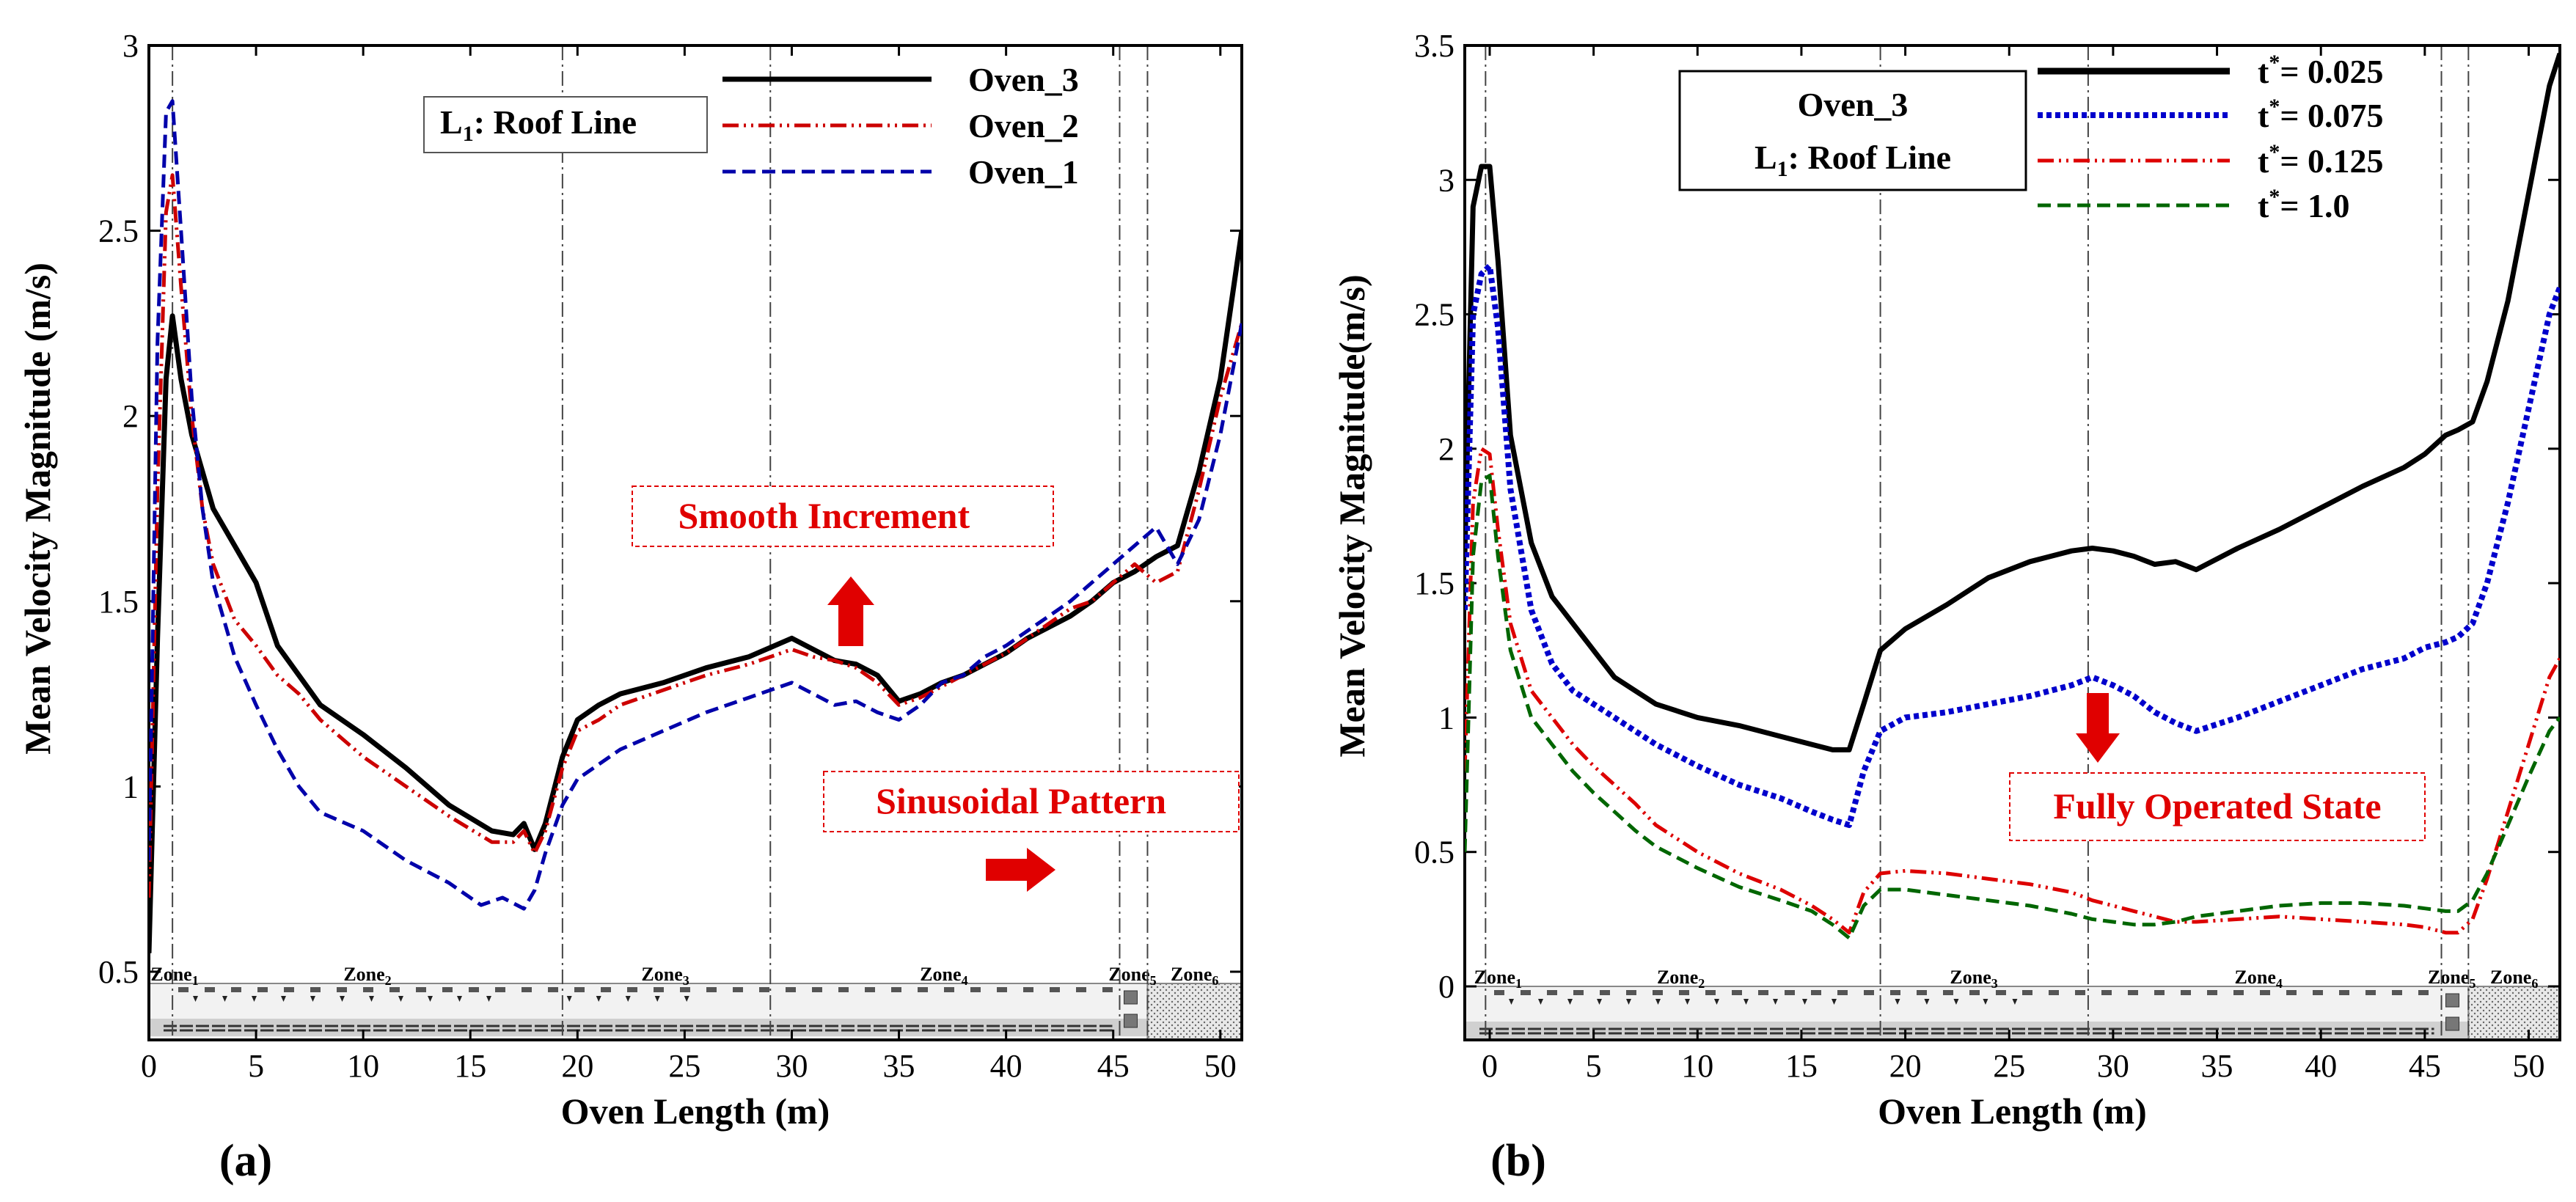 Image resolution: width=2576 pixels, height=1202 pixels. What do you see at coordinates (2514, 1013) in the screenshot?
I see `exit-zone` at bounding box center [2514, 1013].